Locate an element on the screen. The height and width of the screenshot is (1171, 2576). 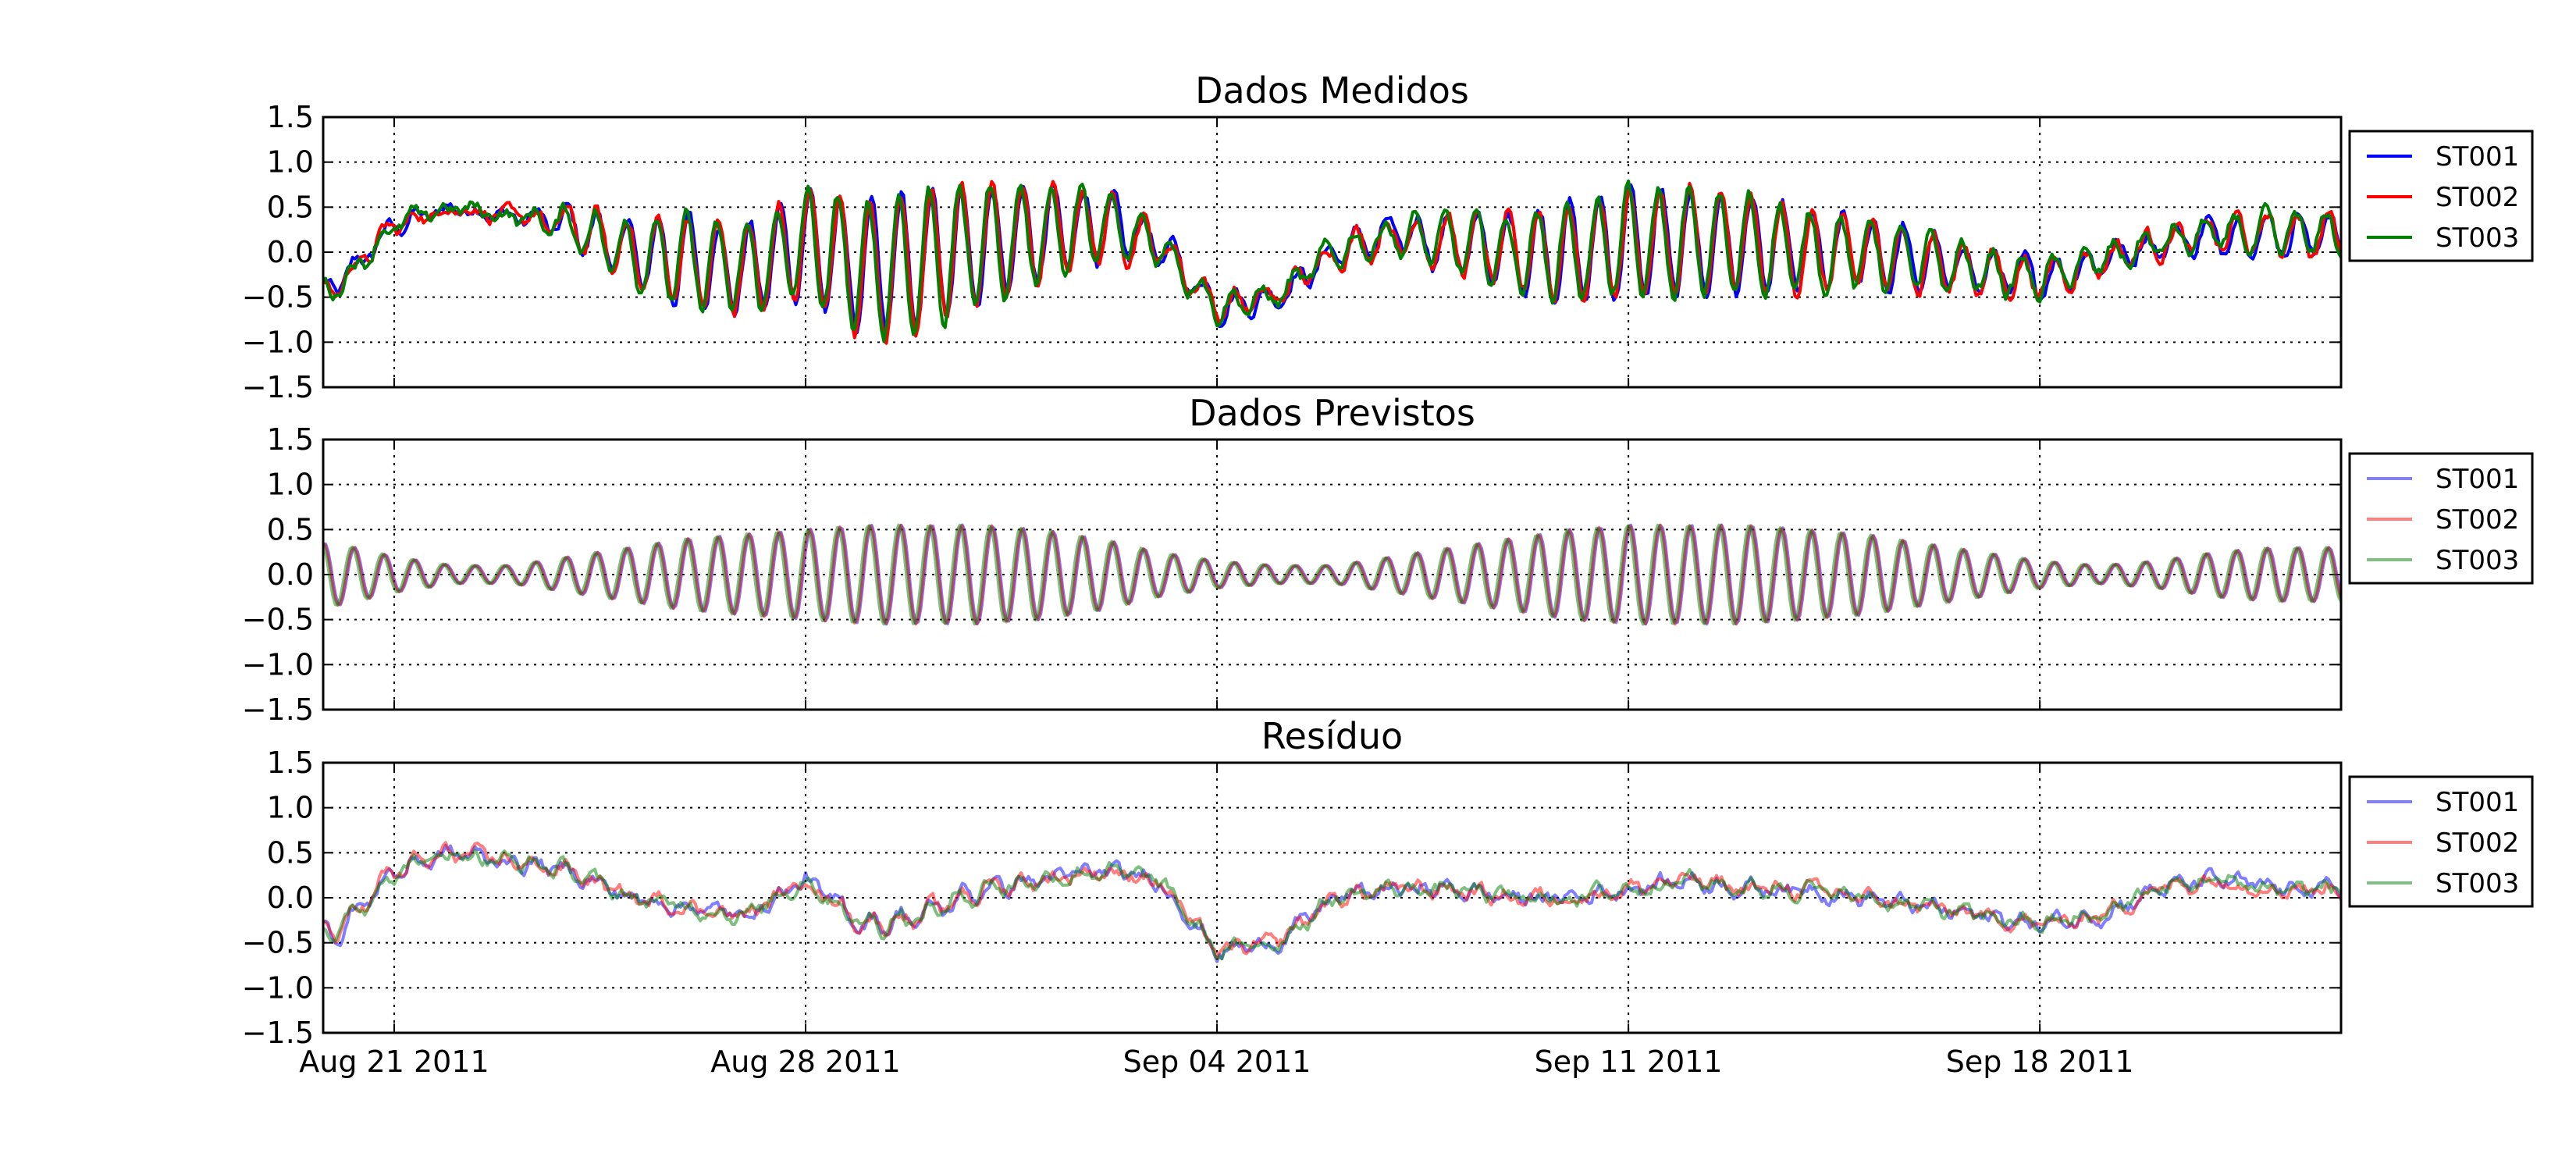
x-tick-label: Aug 28 2011 is located at coordinates (805, 1062).